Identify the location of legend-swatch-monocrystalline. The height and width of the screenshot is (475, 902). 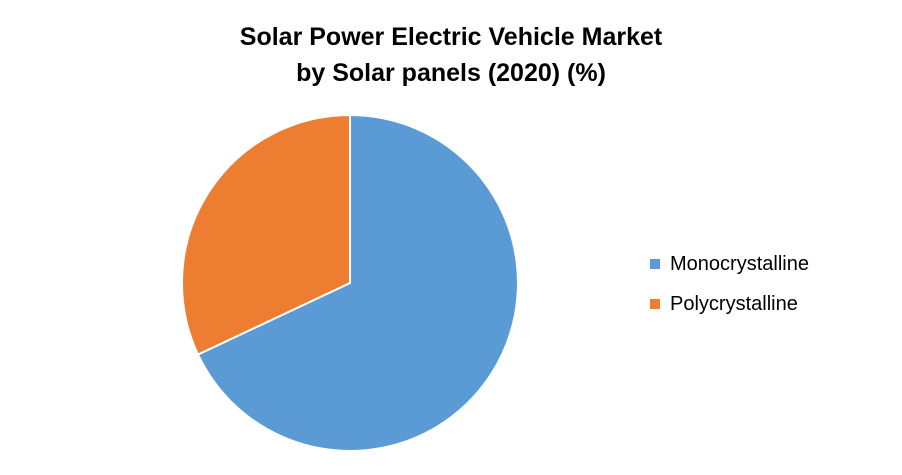
(655, 264).